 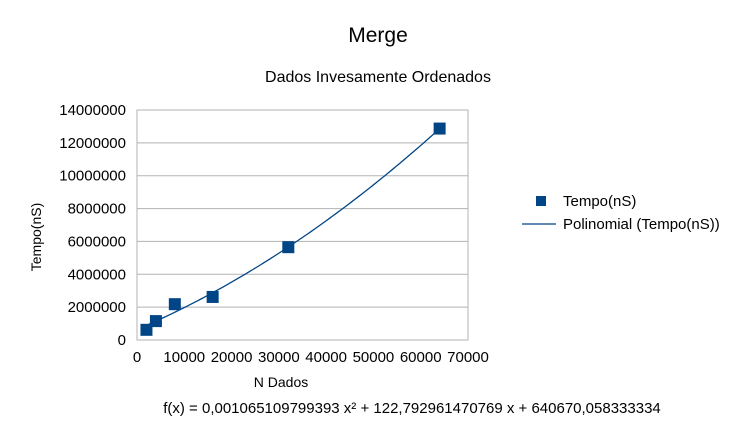 I want to click on y-tick-label: 0, so click(x=122, y=340).